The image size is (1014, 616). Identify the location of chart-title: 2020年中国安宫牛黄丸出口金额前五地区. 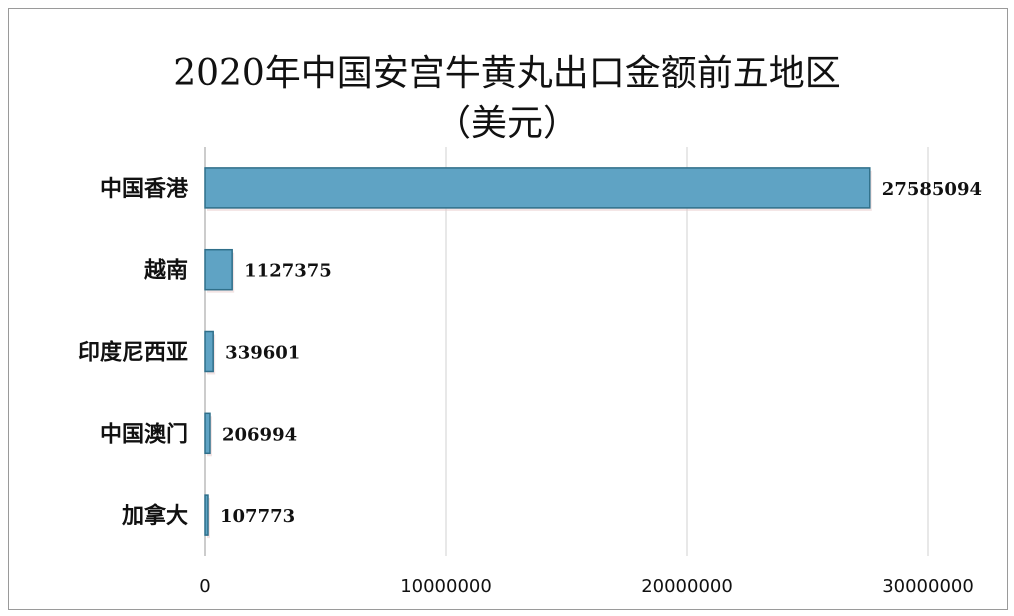
(507, 73).